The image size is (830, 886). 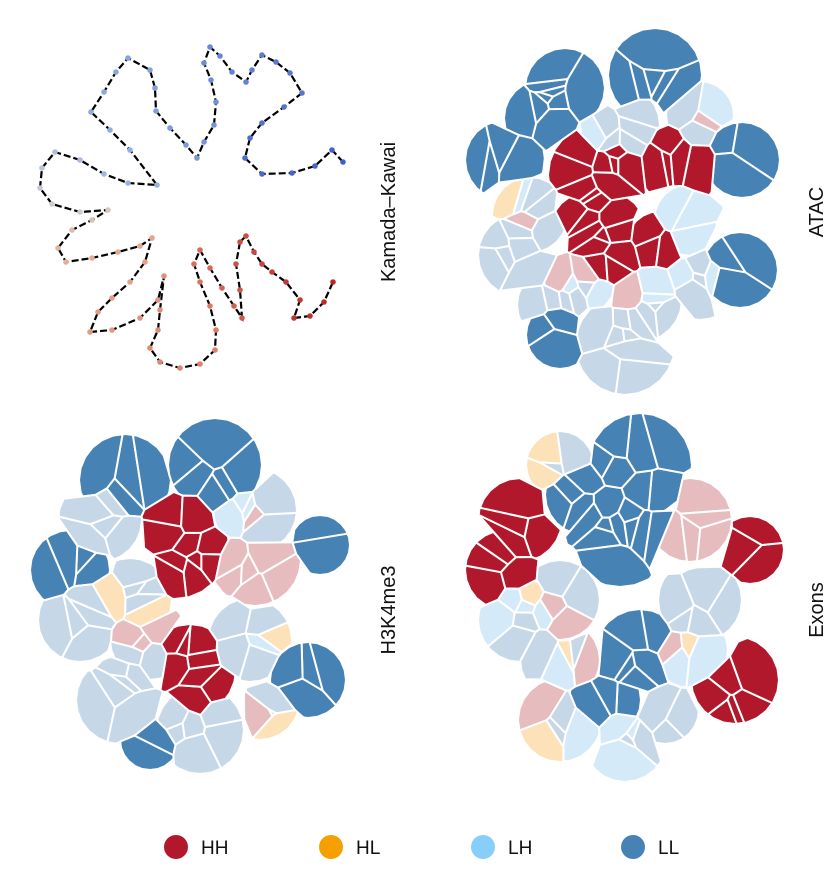 I want to click on legend-item-lh: LH, so click(x=501, y=847).